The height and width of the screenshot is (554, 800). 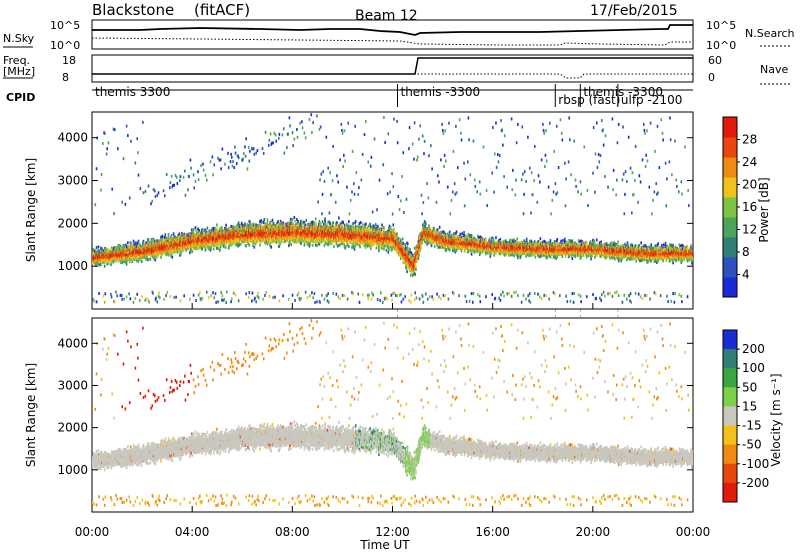 What do you see at coordinates (392, 41) in the screenshot?
I see `nsearch-trace` at bounding box center [392, 41].